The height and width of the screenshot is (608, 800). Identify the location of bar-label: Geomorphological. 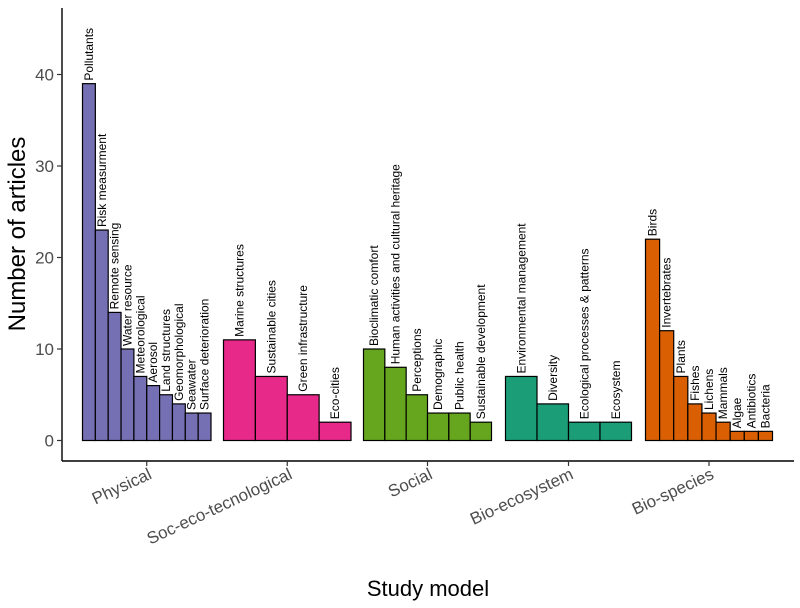
(179, 352).